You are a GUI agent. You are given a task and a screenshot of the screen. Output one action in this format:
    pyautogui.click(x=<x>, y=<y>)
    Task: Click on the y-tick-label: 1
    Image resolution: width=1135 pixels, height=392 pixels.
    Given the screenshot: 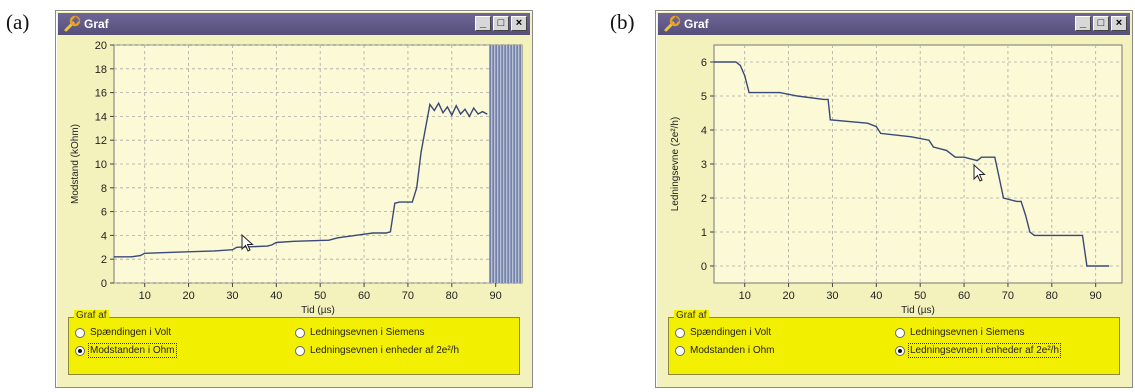 What is the action you would take?
    pyautogui.click(x=704, y=233)
    